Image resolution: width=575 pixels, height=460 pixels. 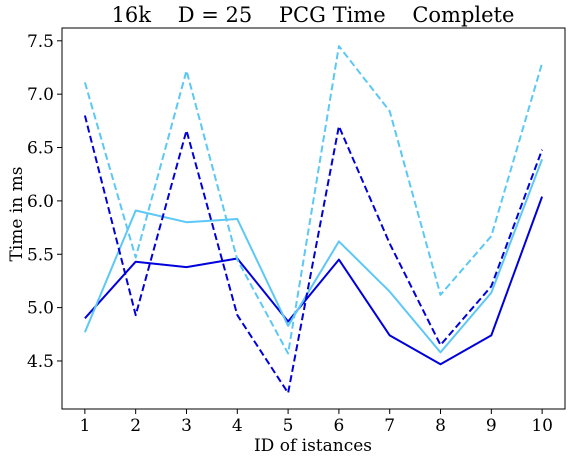 What do you see at coordinates (186, 426) in the screenshot?
I see `x-tick-label: 3` at bounding box center [186, 426].